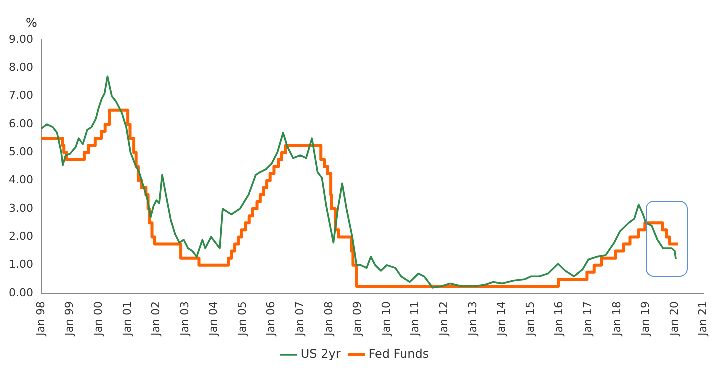  Describe the element at coordinates (156, 320) in the screenshot. I see `x-tick-label: Jan 02` at that location.